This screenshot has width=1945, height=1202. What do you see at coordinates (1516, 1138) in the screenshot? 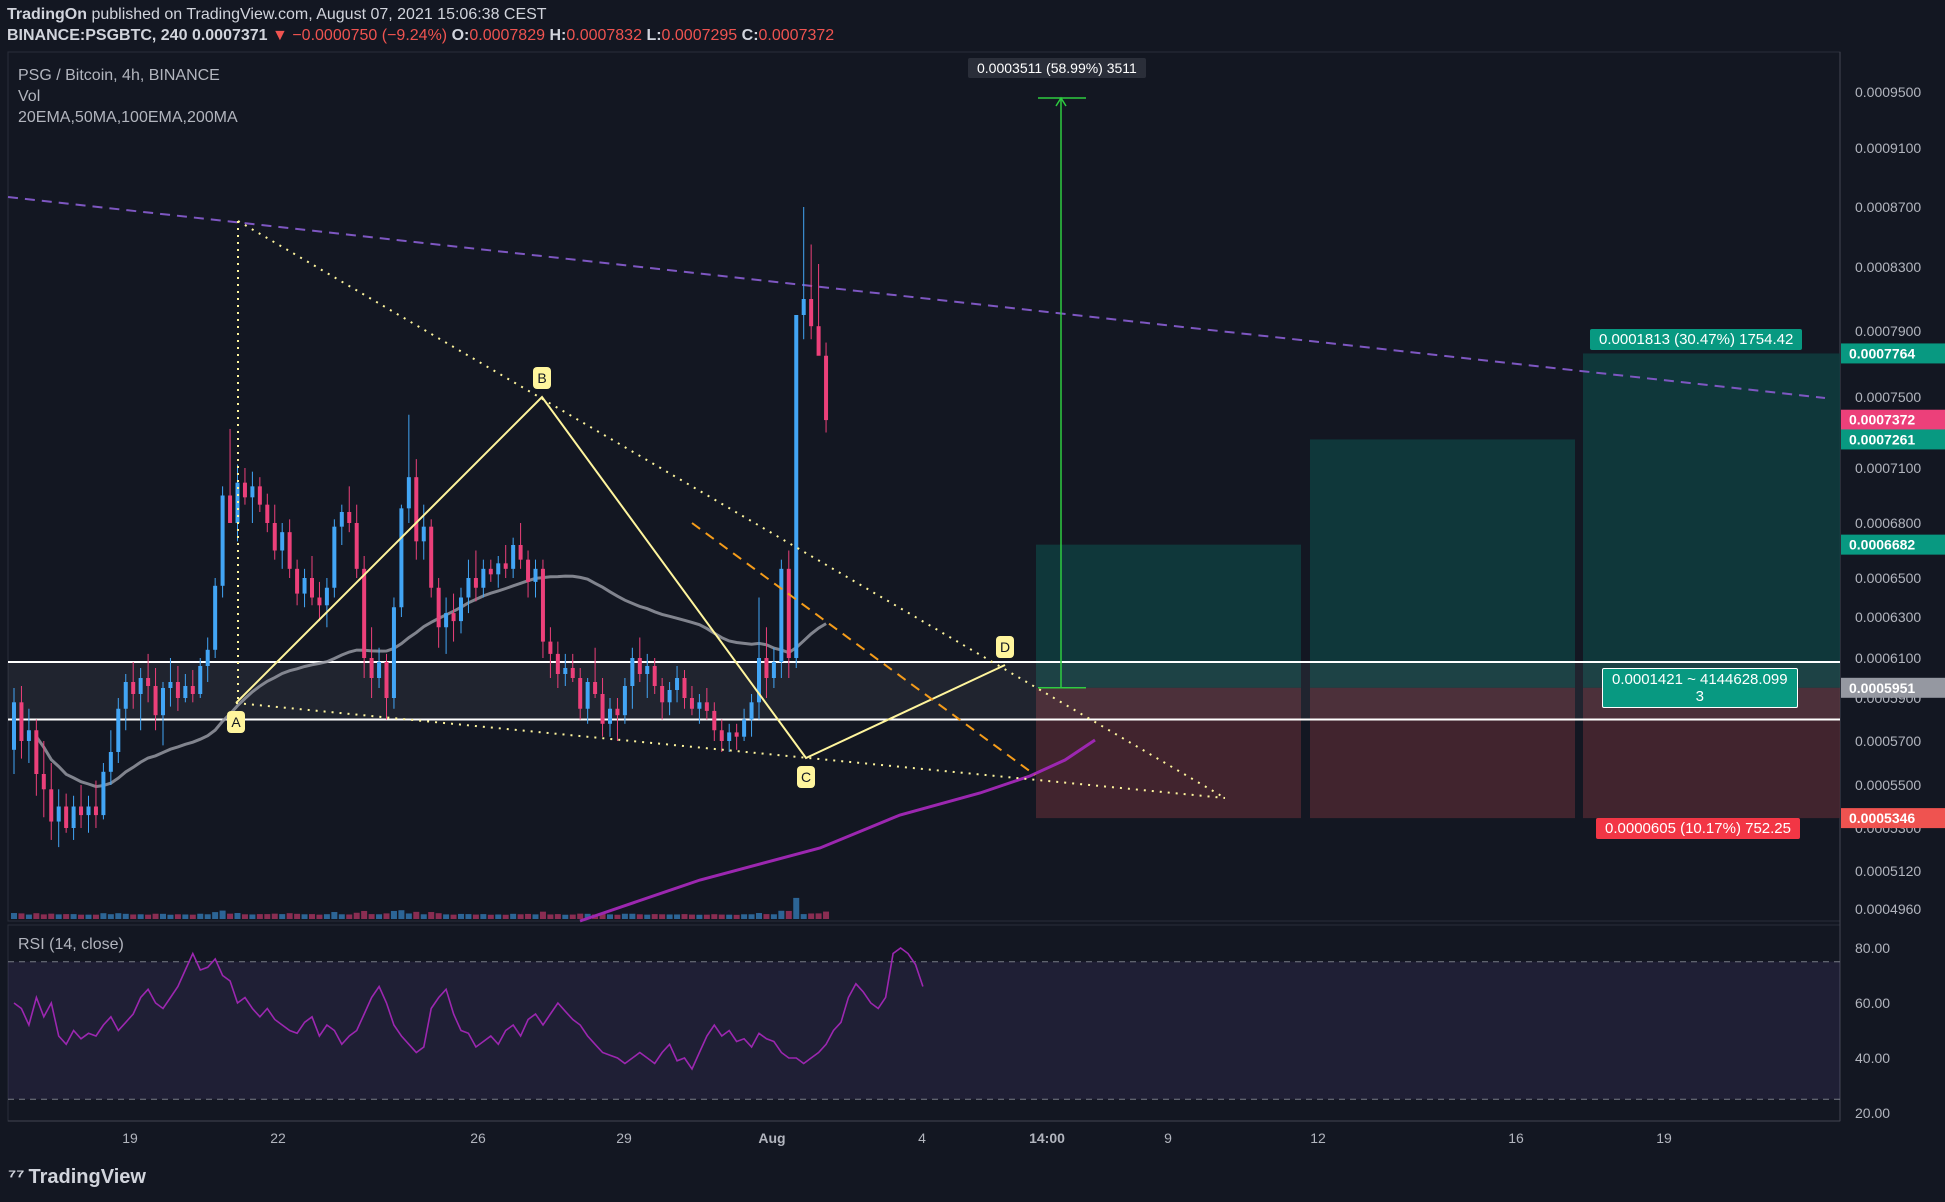
I see `time-tick-label: 16` at bounding box center [1516, 1138].